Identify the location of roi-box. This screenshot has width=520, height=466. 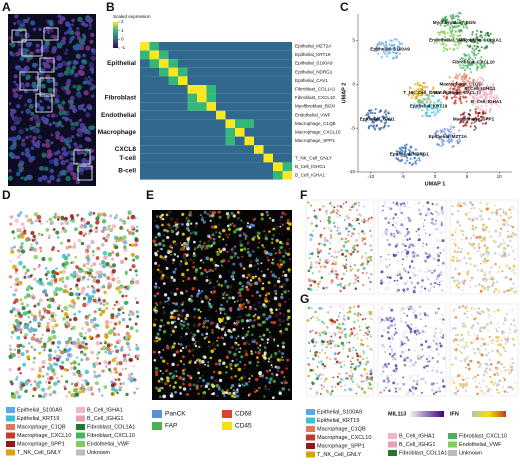
(82, 157).